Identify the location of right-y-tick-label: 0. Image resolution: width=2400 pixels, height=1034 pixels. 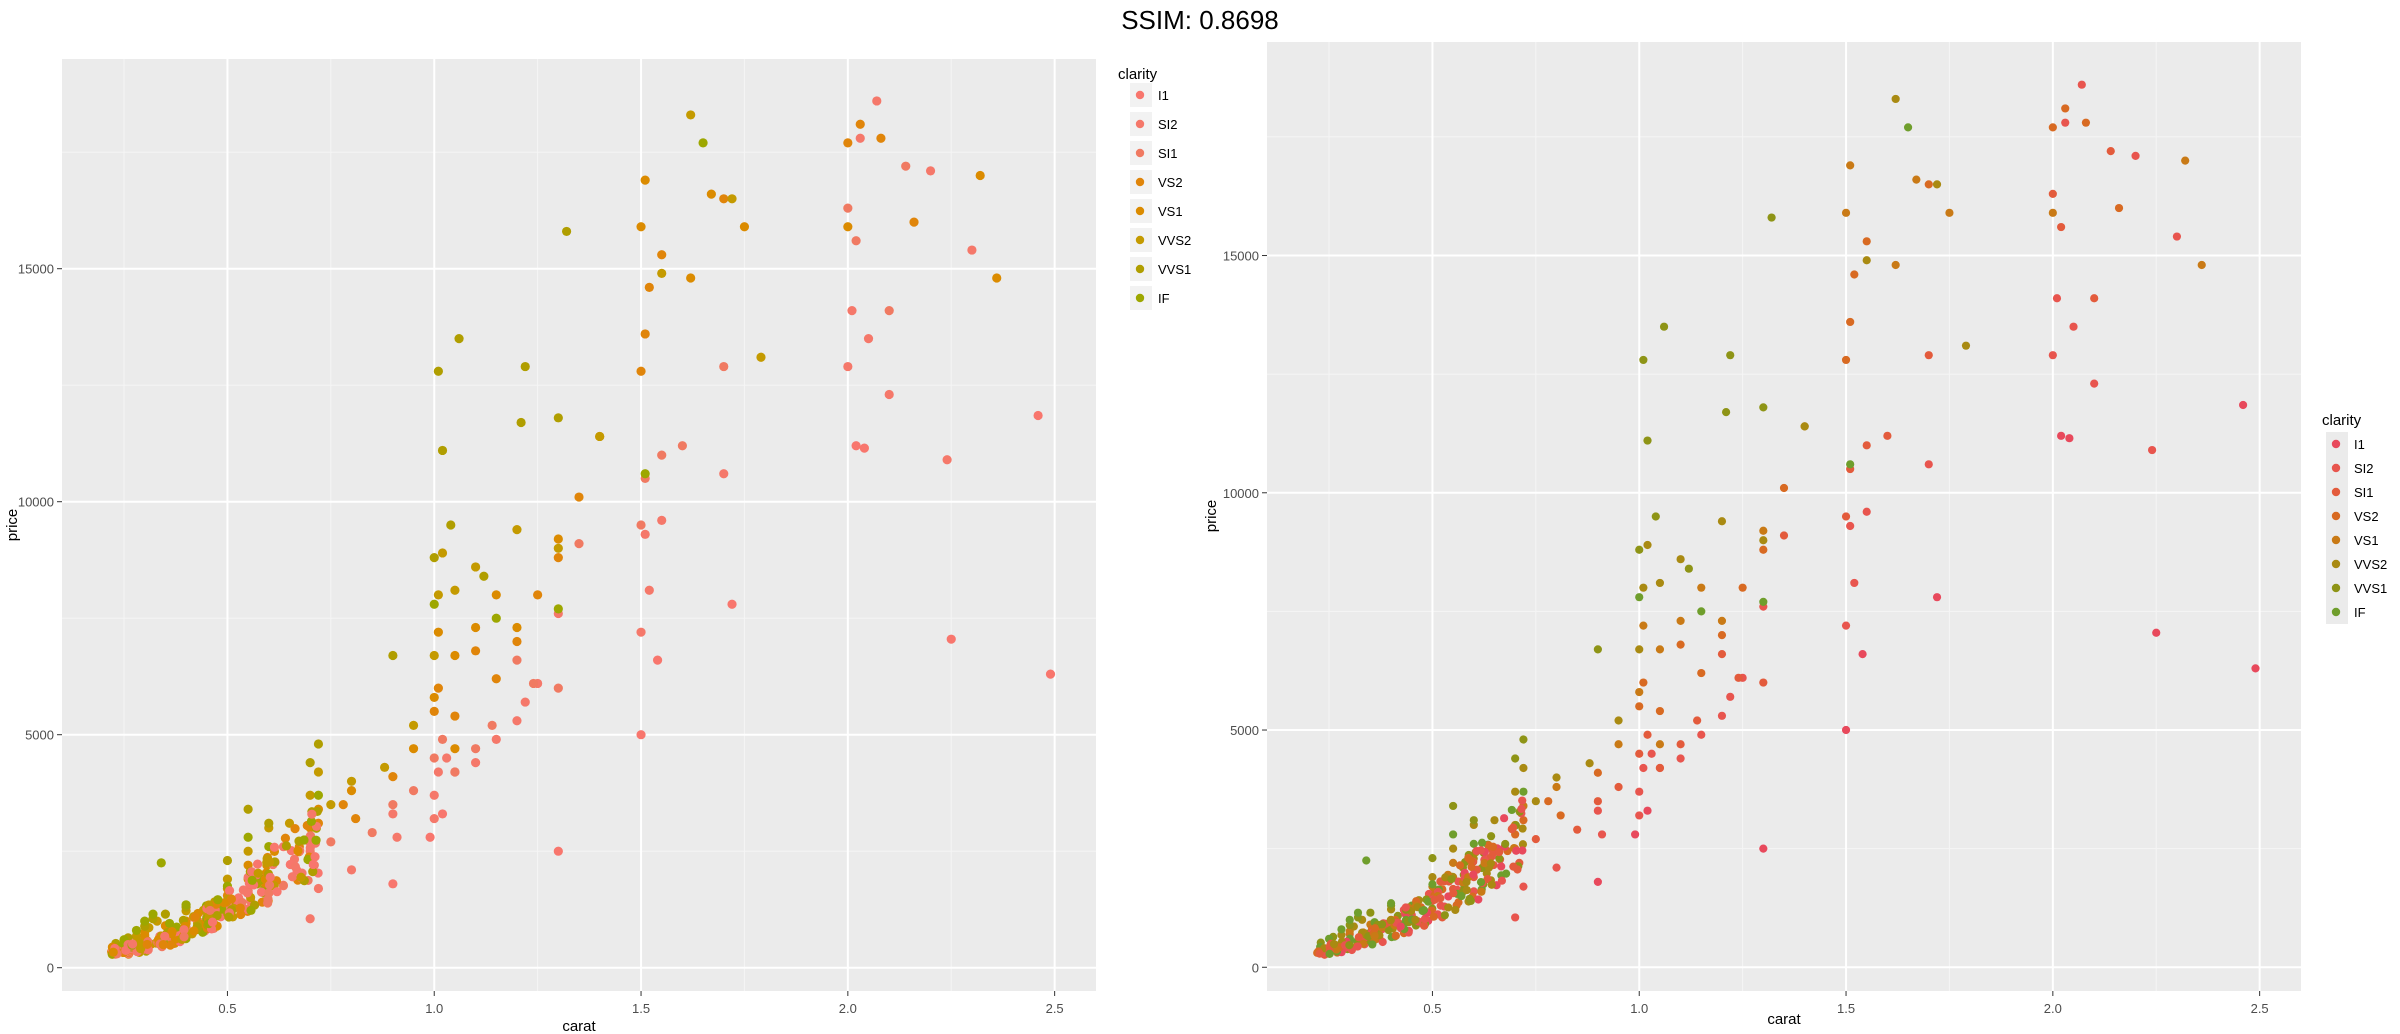
(1255, 967).